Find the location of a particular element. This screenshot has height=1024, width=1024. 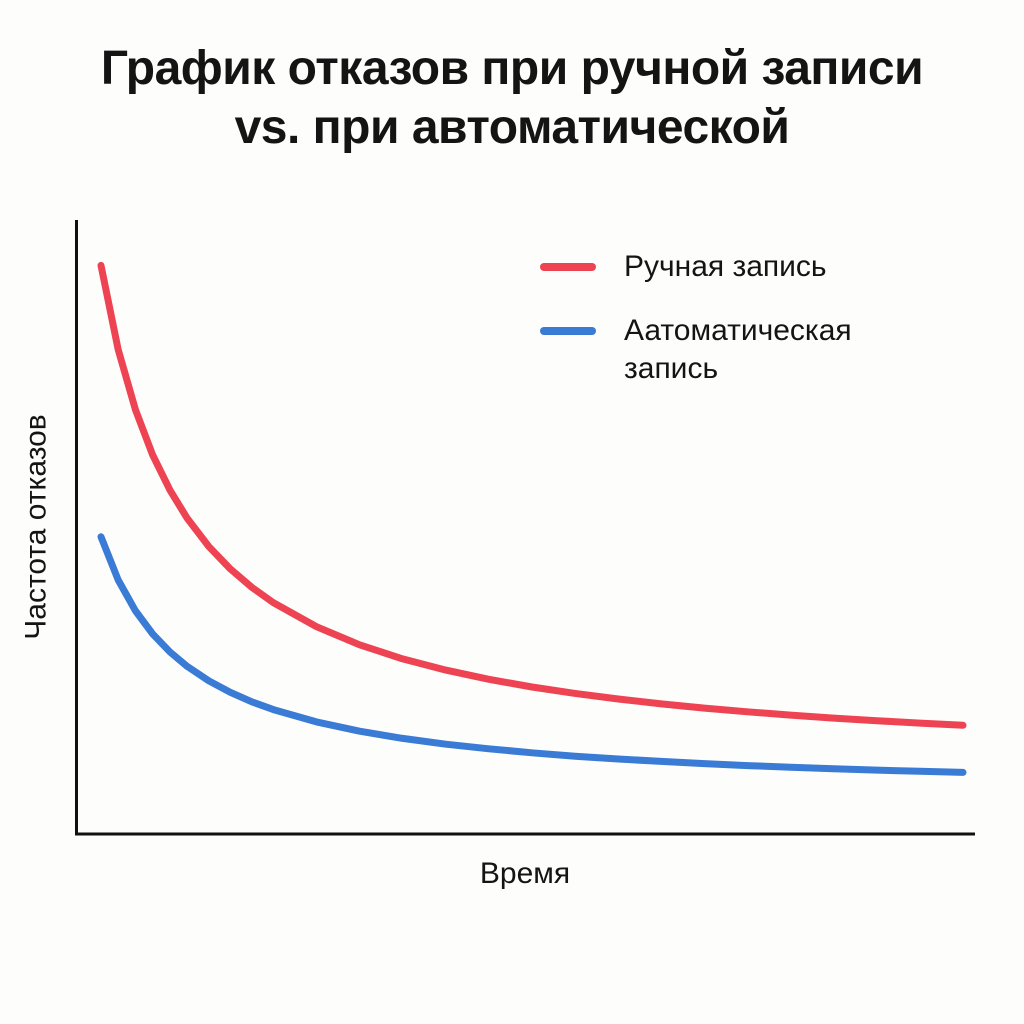

chart-title-line1: График отказов при ручной записи is located at coordinates (512, 68).